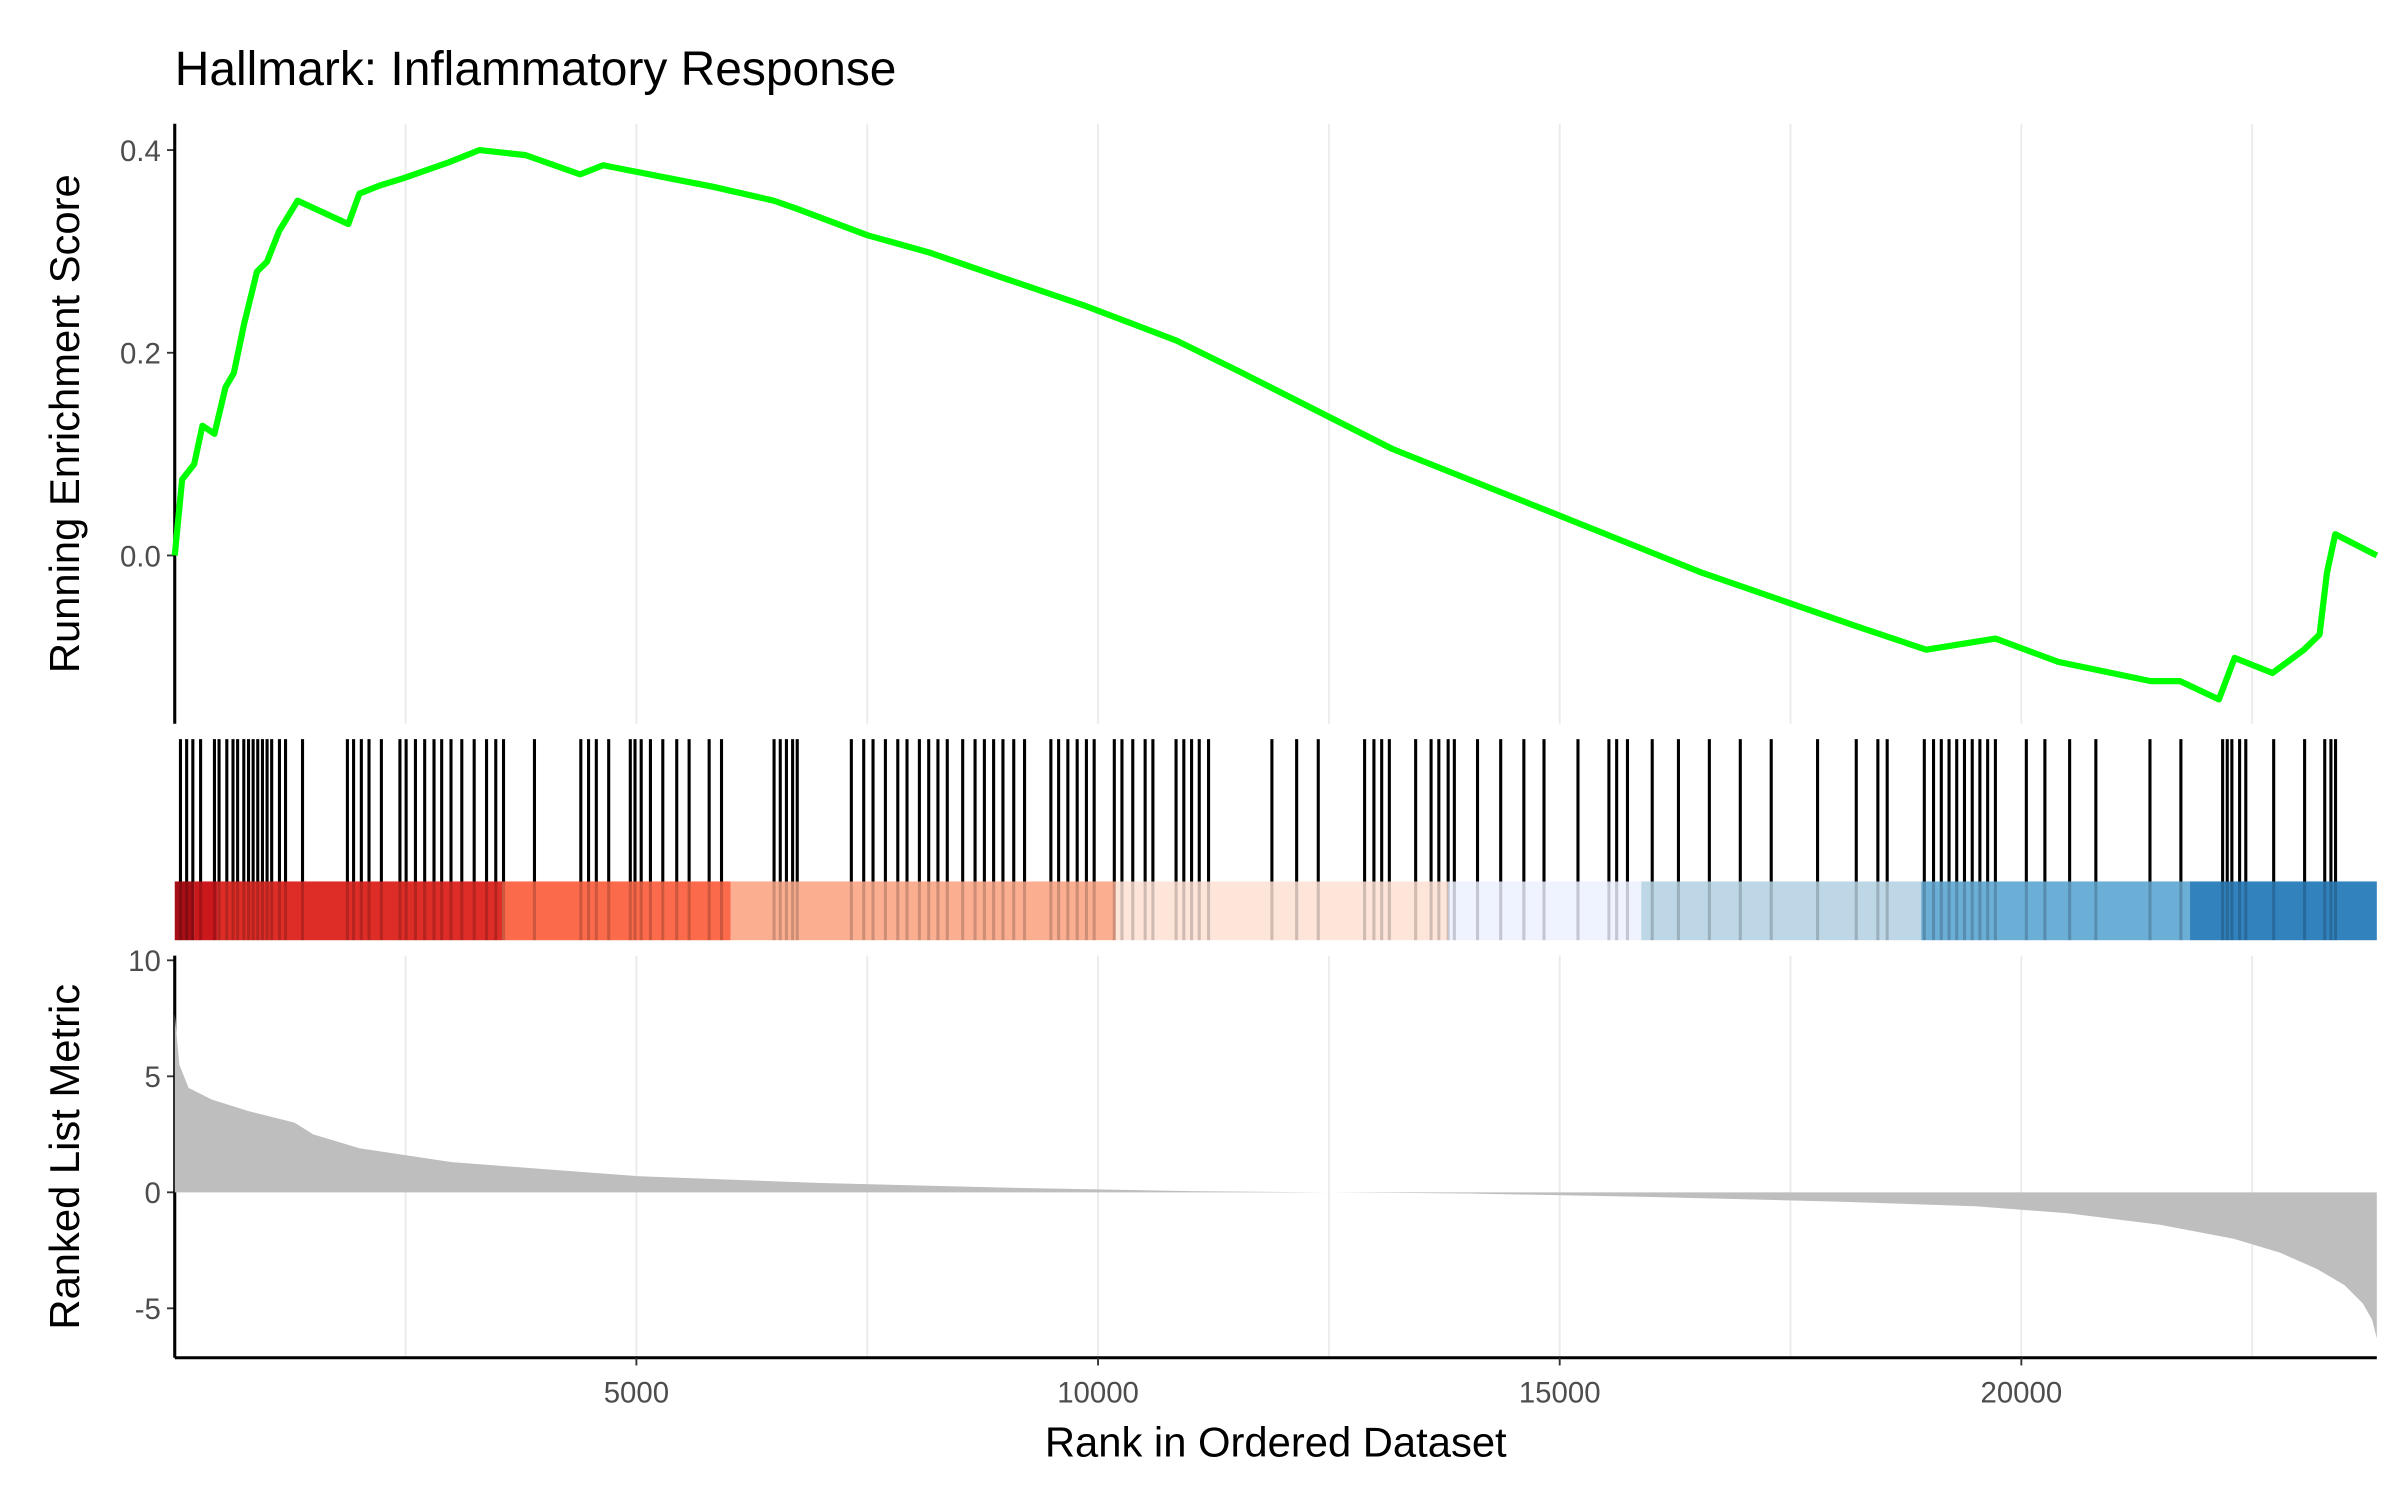  What do you see at coordinates (148, 1309) in the screenshot?
I see `y-tick-label: -5` at bounding box center [148, 1309].